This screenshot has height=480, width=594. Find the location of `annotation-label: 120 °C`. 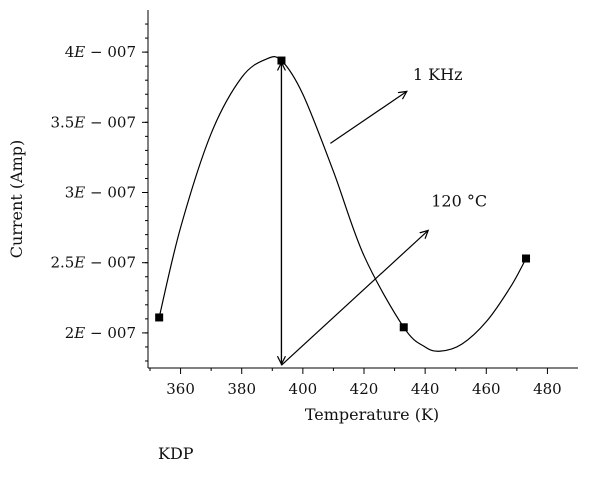

annotation-label: 120 °C is located at coordinates (459, 201).